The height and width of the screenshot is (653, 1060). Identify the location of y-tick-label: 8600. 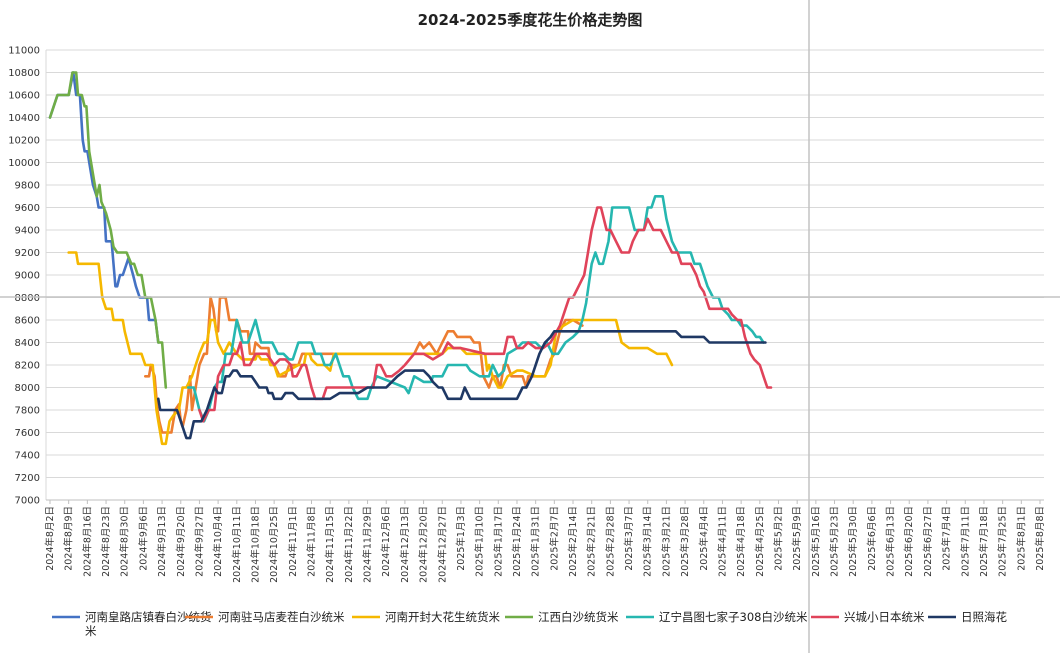
(27, 321).